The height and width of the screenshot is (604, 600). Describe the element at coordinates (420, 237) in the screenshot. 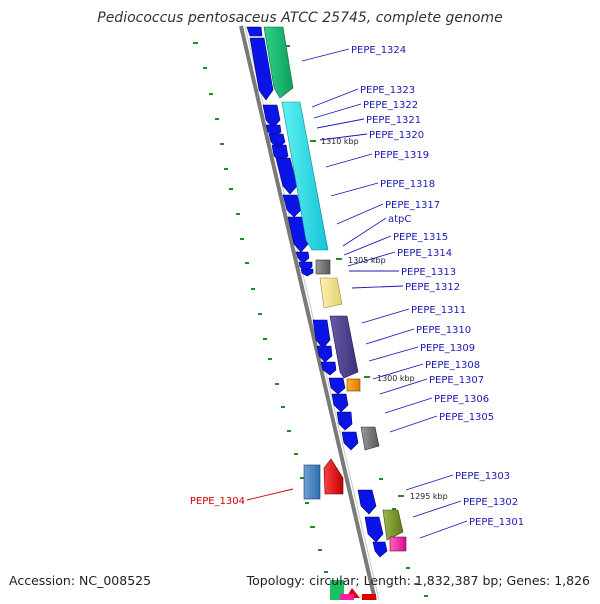

I see `gene-label: PEPE_1315` at that location.